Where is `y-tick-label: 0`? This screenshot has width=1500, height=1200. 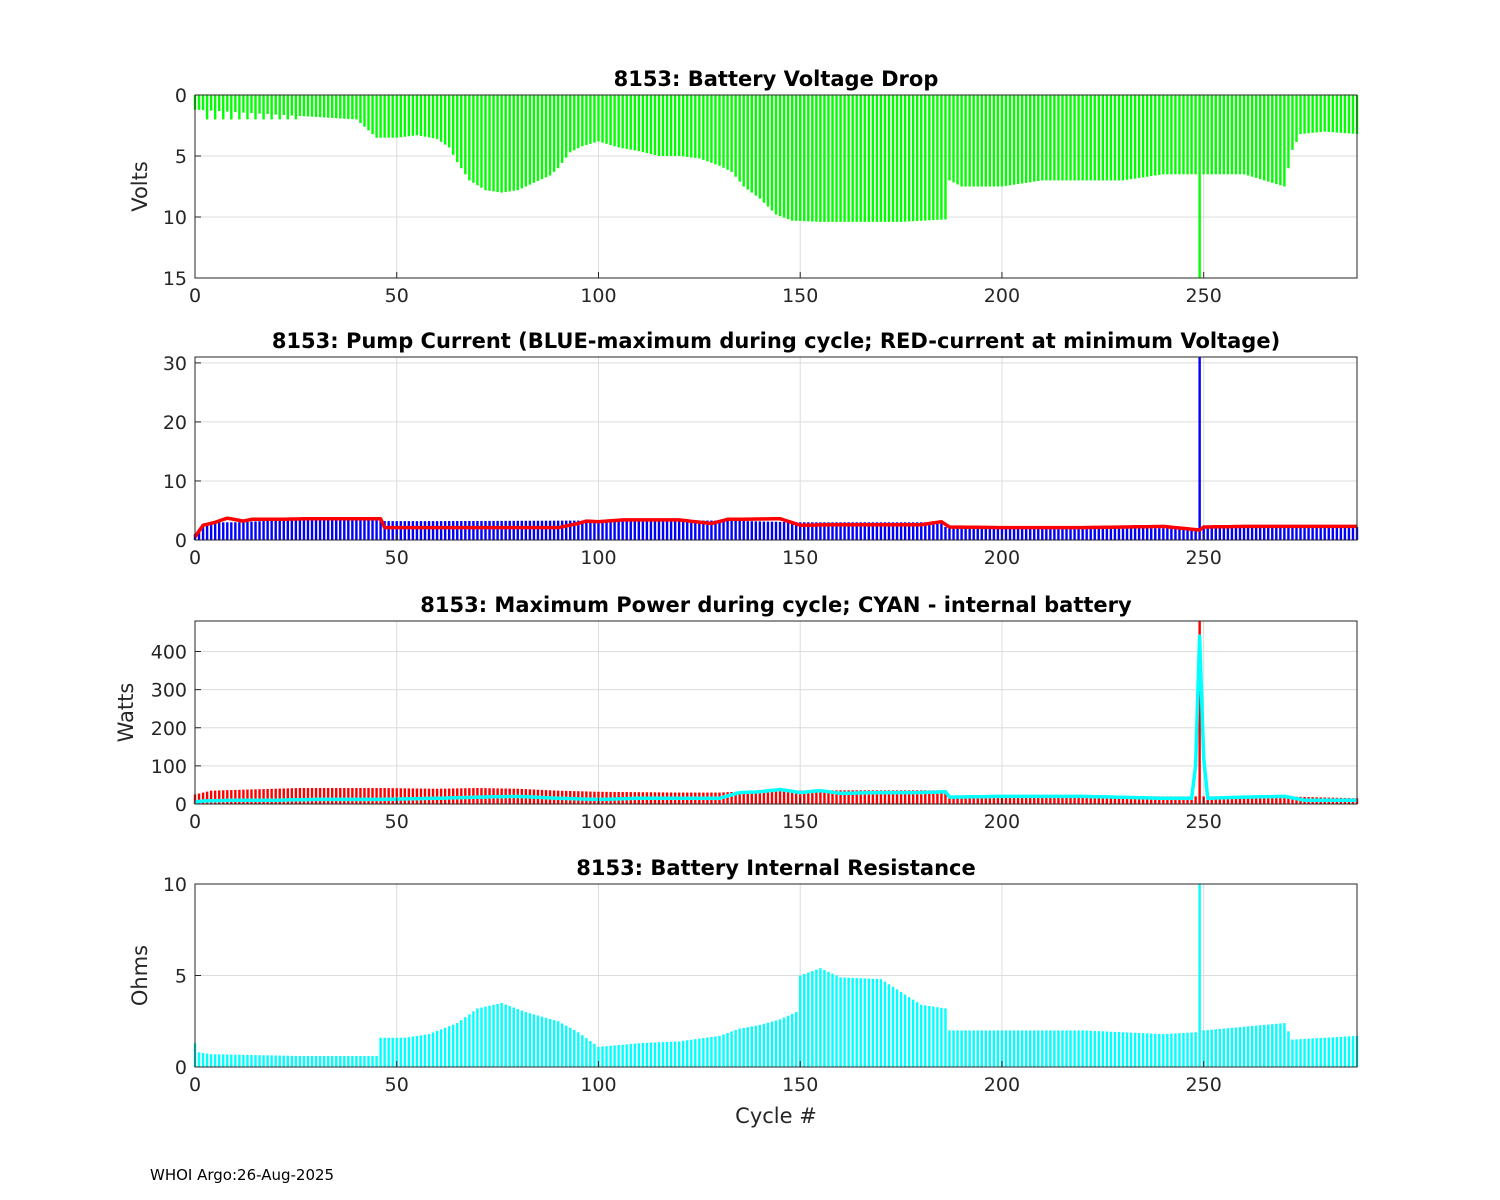
y-tick-label: 0 is located at coordinates (181, 96).